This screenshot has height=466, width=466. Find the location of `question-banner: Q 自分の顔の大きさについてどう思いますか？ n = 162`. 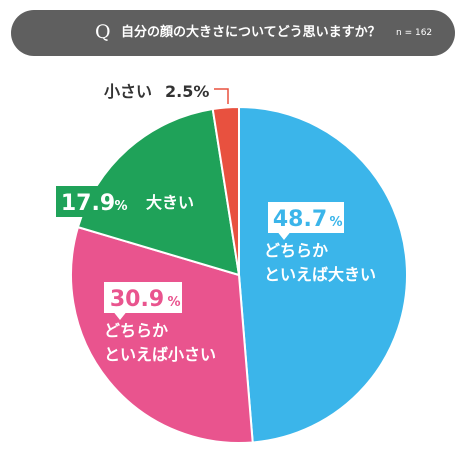

question-banner: Q 自分の顔の大きさについてどう思いますか？ n = 162 is located at coordinates (233, 33).